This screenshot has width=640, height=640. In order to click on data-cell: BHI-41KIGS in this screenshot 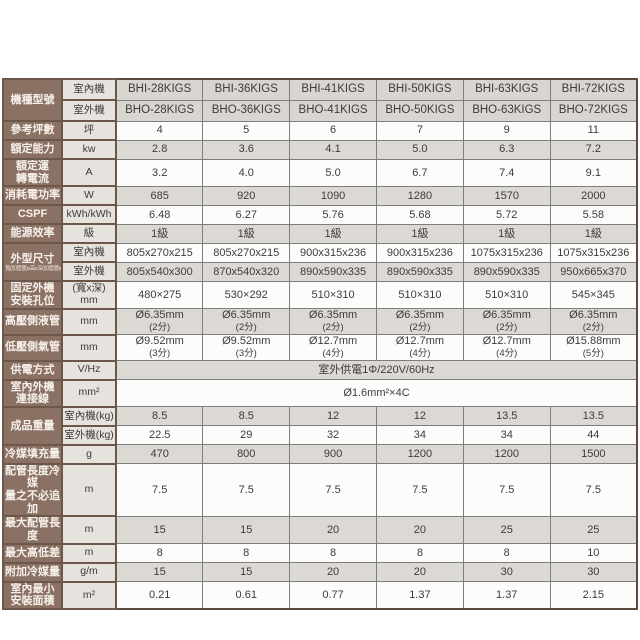, I will do `click(333, 89)`.